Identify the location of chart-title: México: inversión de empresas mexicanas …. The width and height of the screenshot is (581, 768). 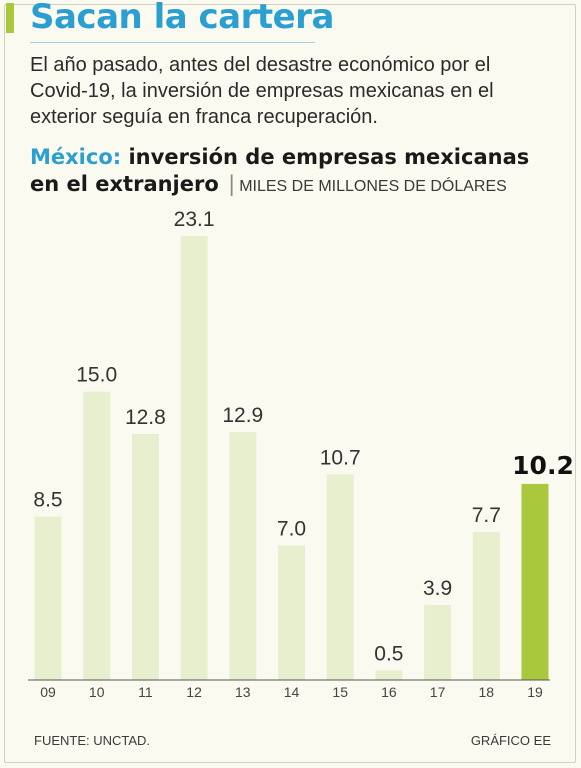
(295, 172).